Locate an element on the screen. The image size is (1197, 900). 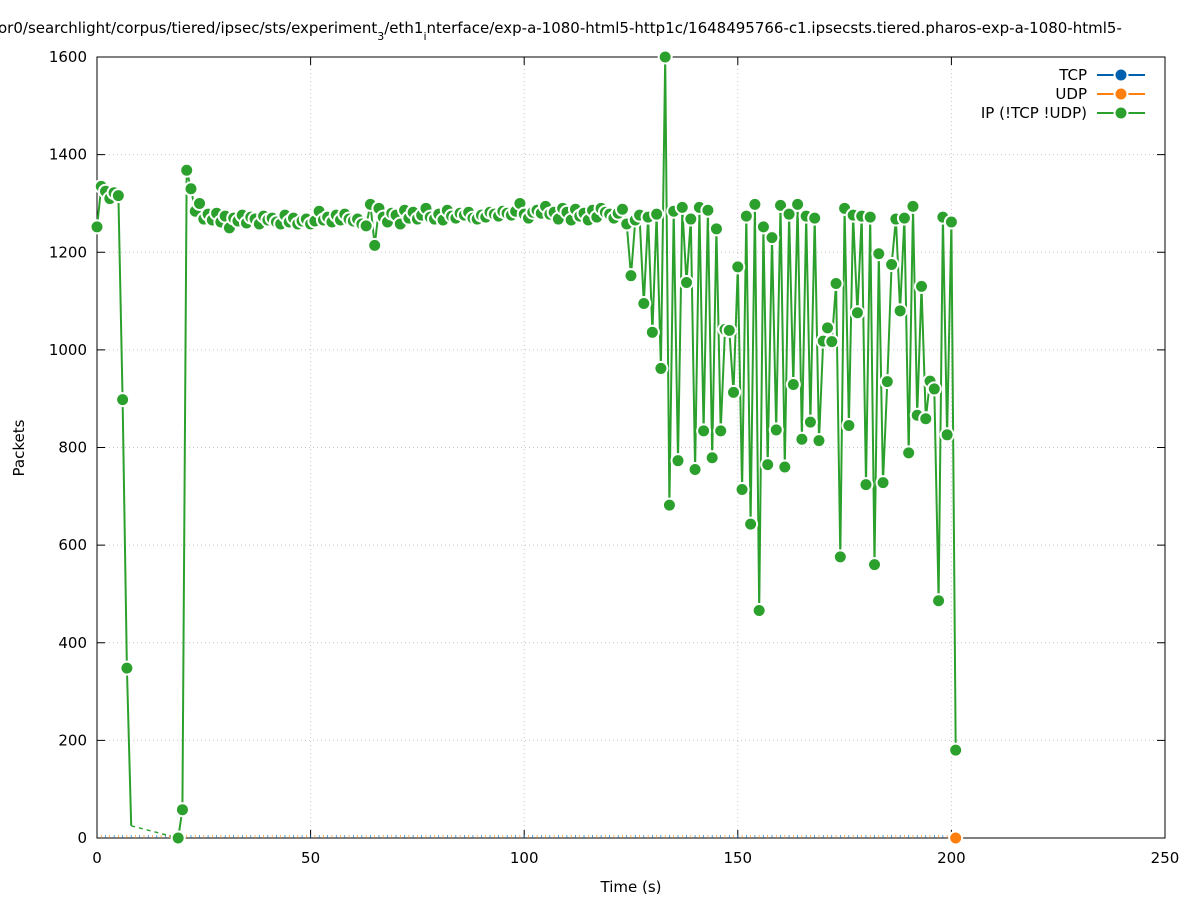
x-tick-label: 250 is located at coordinates (1165, 858).